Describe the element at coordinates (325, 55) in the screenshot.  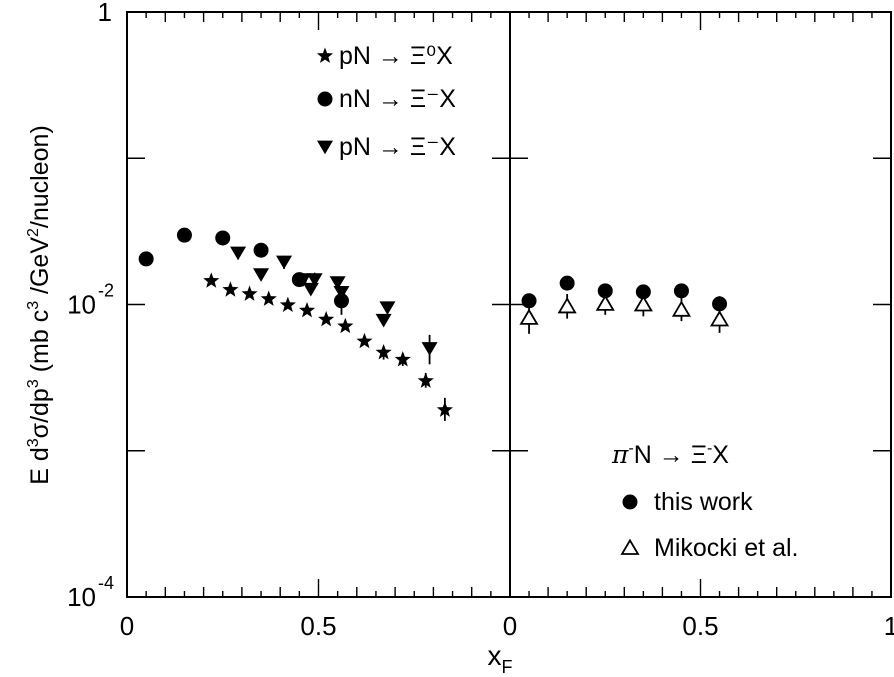
I see `legend-marker-star` at that location.